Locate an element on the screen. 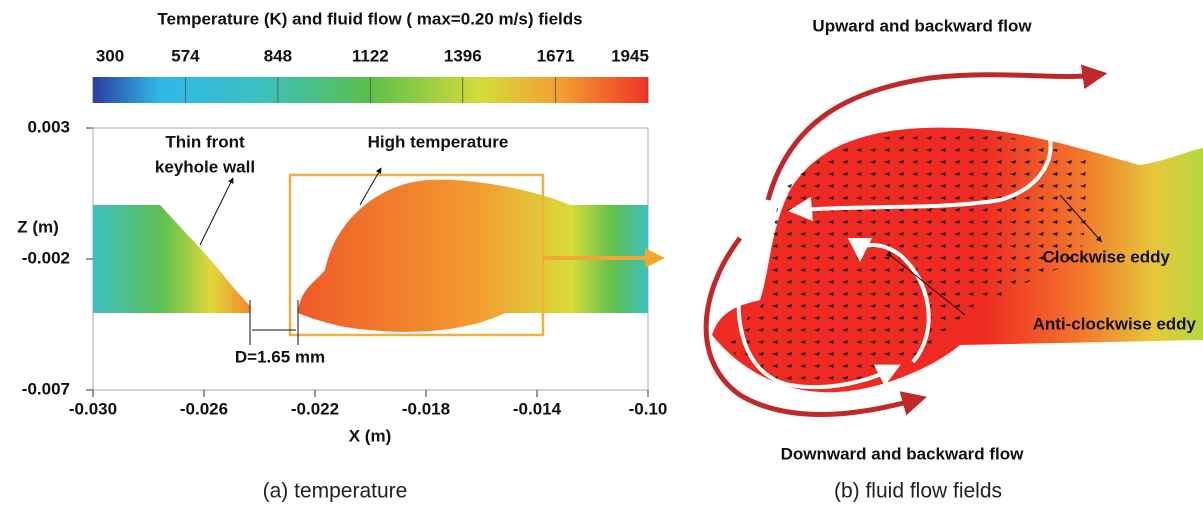 This screenshot has height=513, width=1203. x-tick-label: -0.014 is located at coordinates (537, 408).